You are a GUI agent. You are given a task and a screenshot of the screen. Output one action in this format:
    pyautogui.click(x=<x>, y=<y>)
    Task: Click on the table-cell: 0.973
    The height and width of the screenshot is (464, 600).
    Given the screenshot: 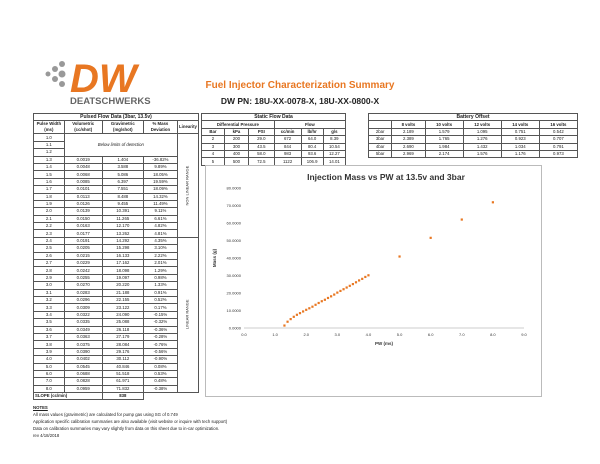 What is the action you would take?
    pyautogui.click(x=558, y=154)
    